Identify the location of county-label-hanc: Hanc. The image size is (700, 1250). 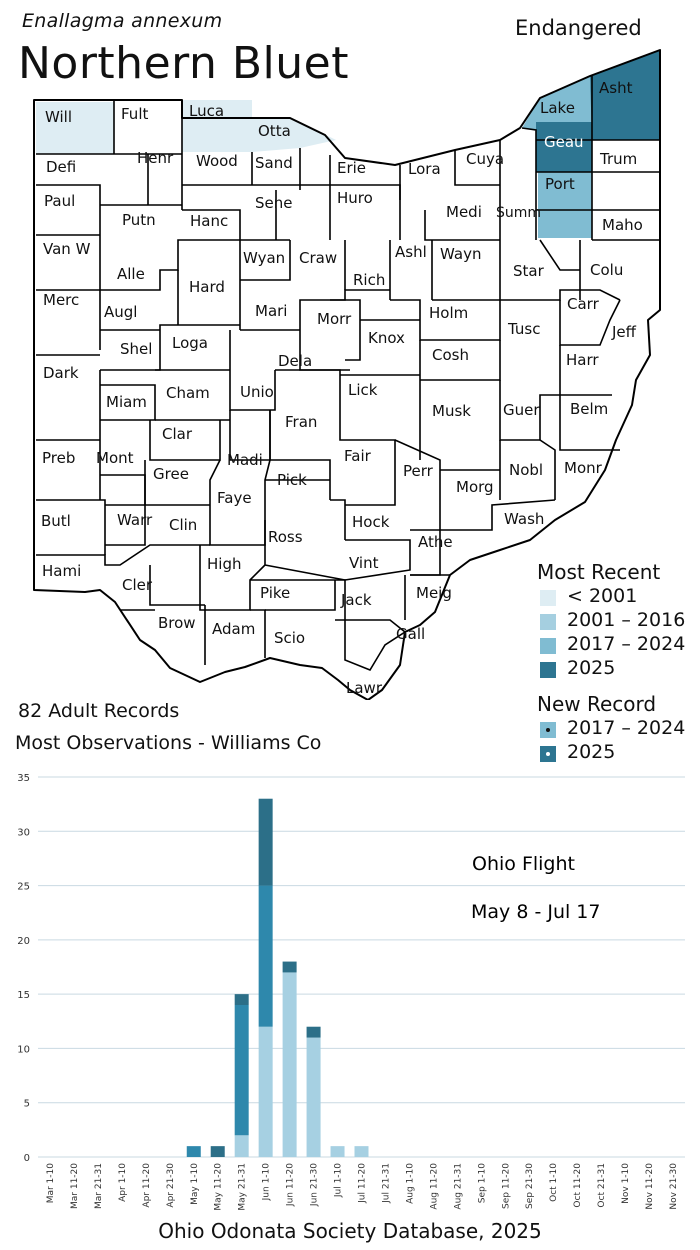
(209, 221).